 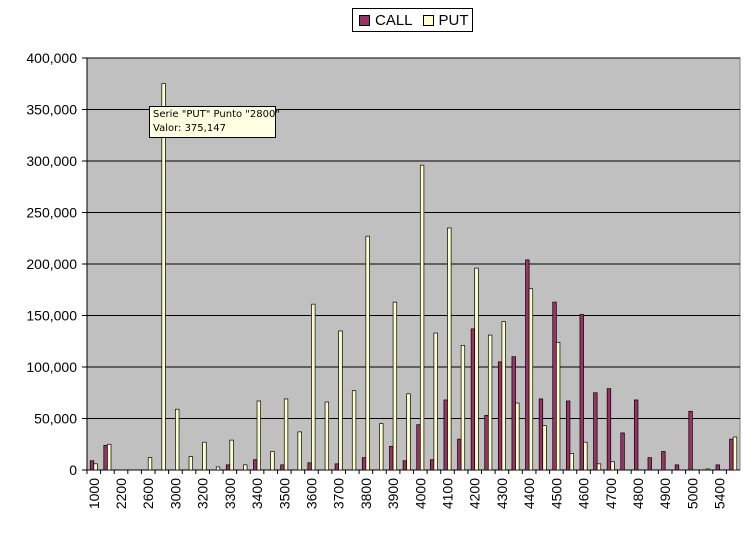 What do you see at coordinates (420, 493) in the screenshot?
I see `x-tick-label: 4000` at bounding box center [420, 493].